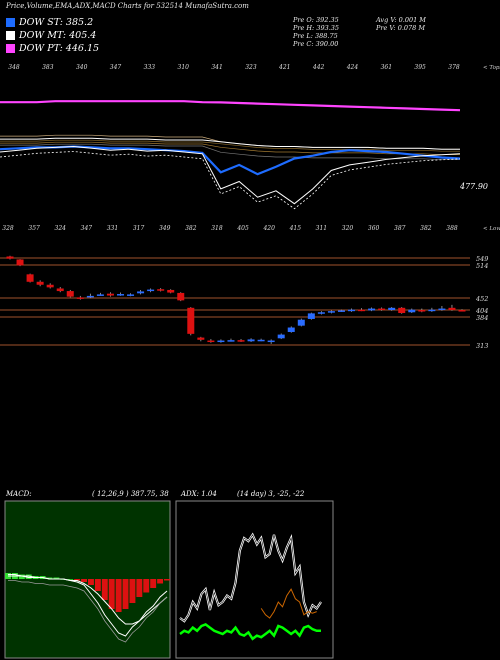 The image size is (500, 660). What do you see at coordinates (481, 311) in the screenshot?
I see `level-label: 404` at bounding box center [481, 311].